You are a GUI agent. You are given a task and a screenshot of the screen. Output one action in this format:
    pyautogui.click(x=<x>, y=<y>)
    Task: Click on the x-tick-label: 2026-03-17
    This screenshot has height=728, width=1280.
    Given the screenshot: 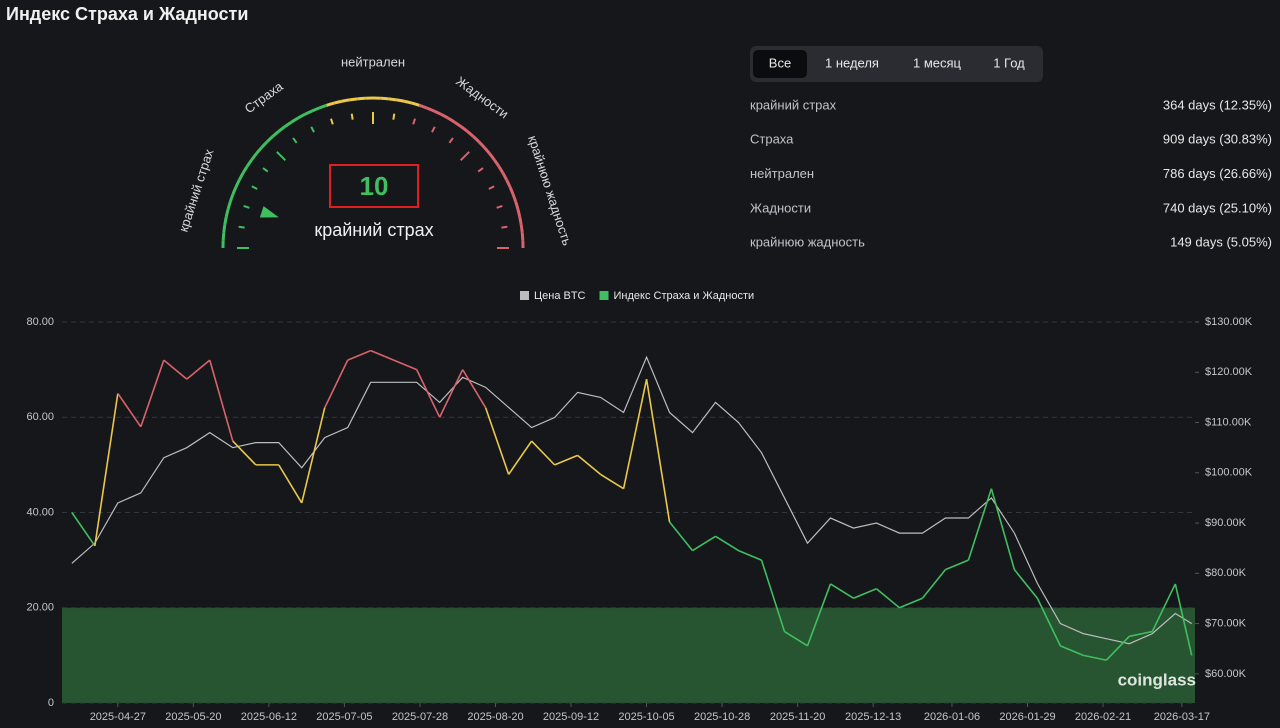 What is the action you would take?
    pyautogui.click(x=1182, y=717)
    